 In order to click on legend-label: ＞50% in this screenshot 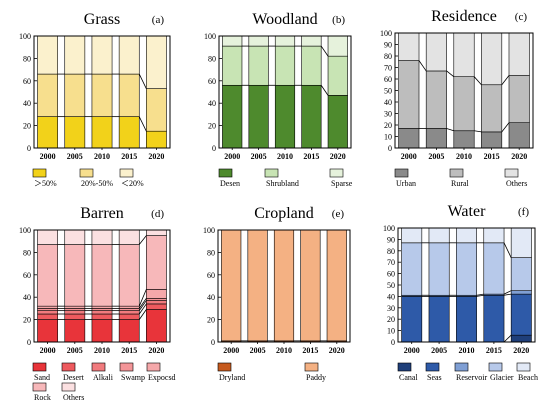, I will do `click(45, 183)`.